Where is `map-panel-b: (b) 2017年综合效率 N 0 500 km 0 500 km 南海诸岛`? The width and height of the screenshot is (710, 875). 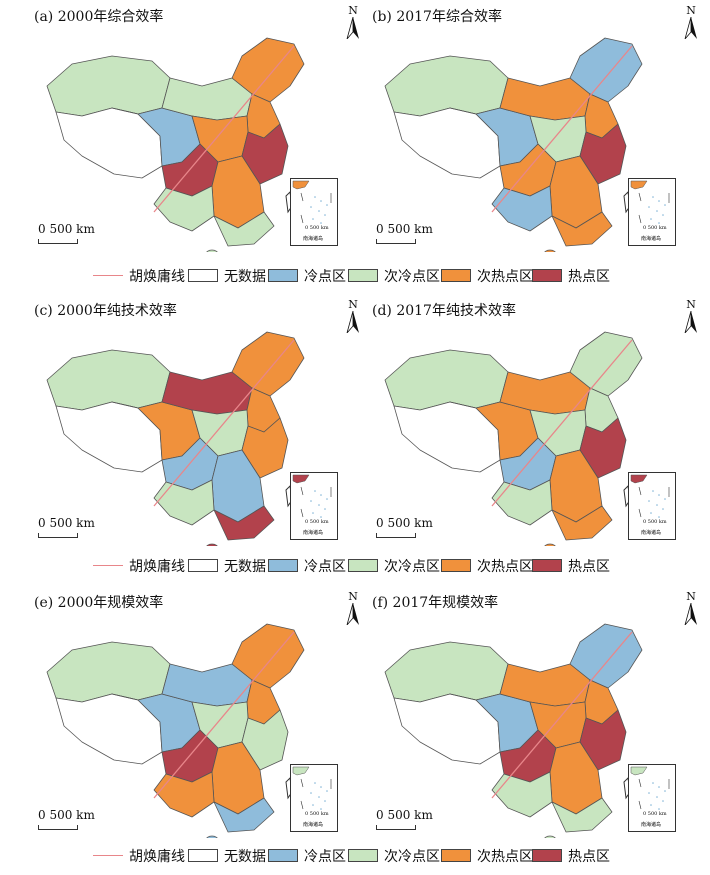 map-panel-b: (b) 2017年综合效率 N 0 500 km 0 500 km 南海诸岛 is located at coordinates (536, 127).